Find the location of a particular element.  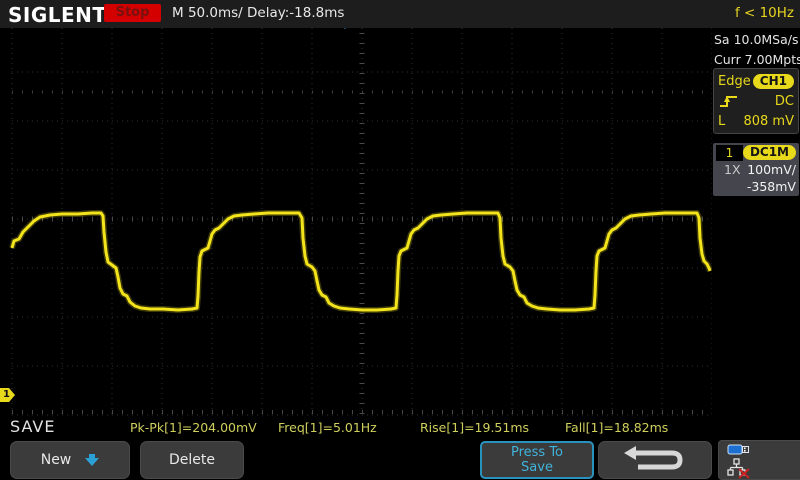

delete-button: Delete is located at coordinates (192, 460).